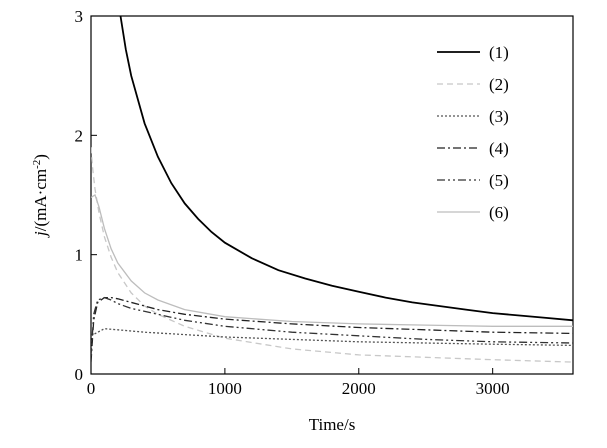 The image size is (607, 448). What do you see at coordinates (499, 116) in the screenshot?
I see `legend-label-3: (3)` at bounding box center [499, 116].